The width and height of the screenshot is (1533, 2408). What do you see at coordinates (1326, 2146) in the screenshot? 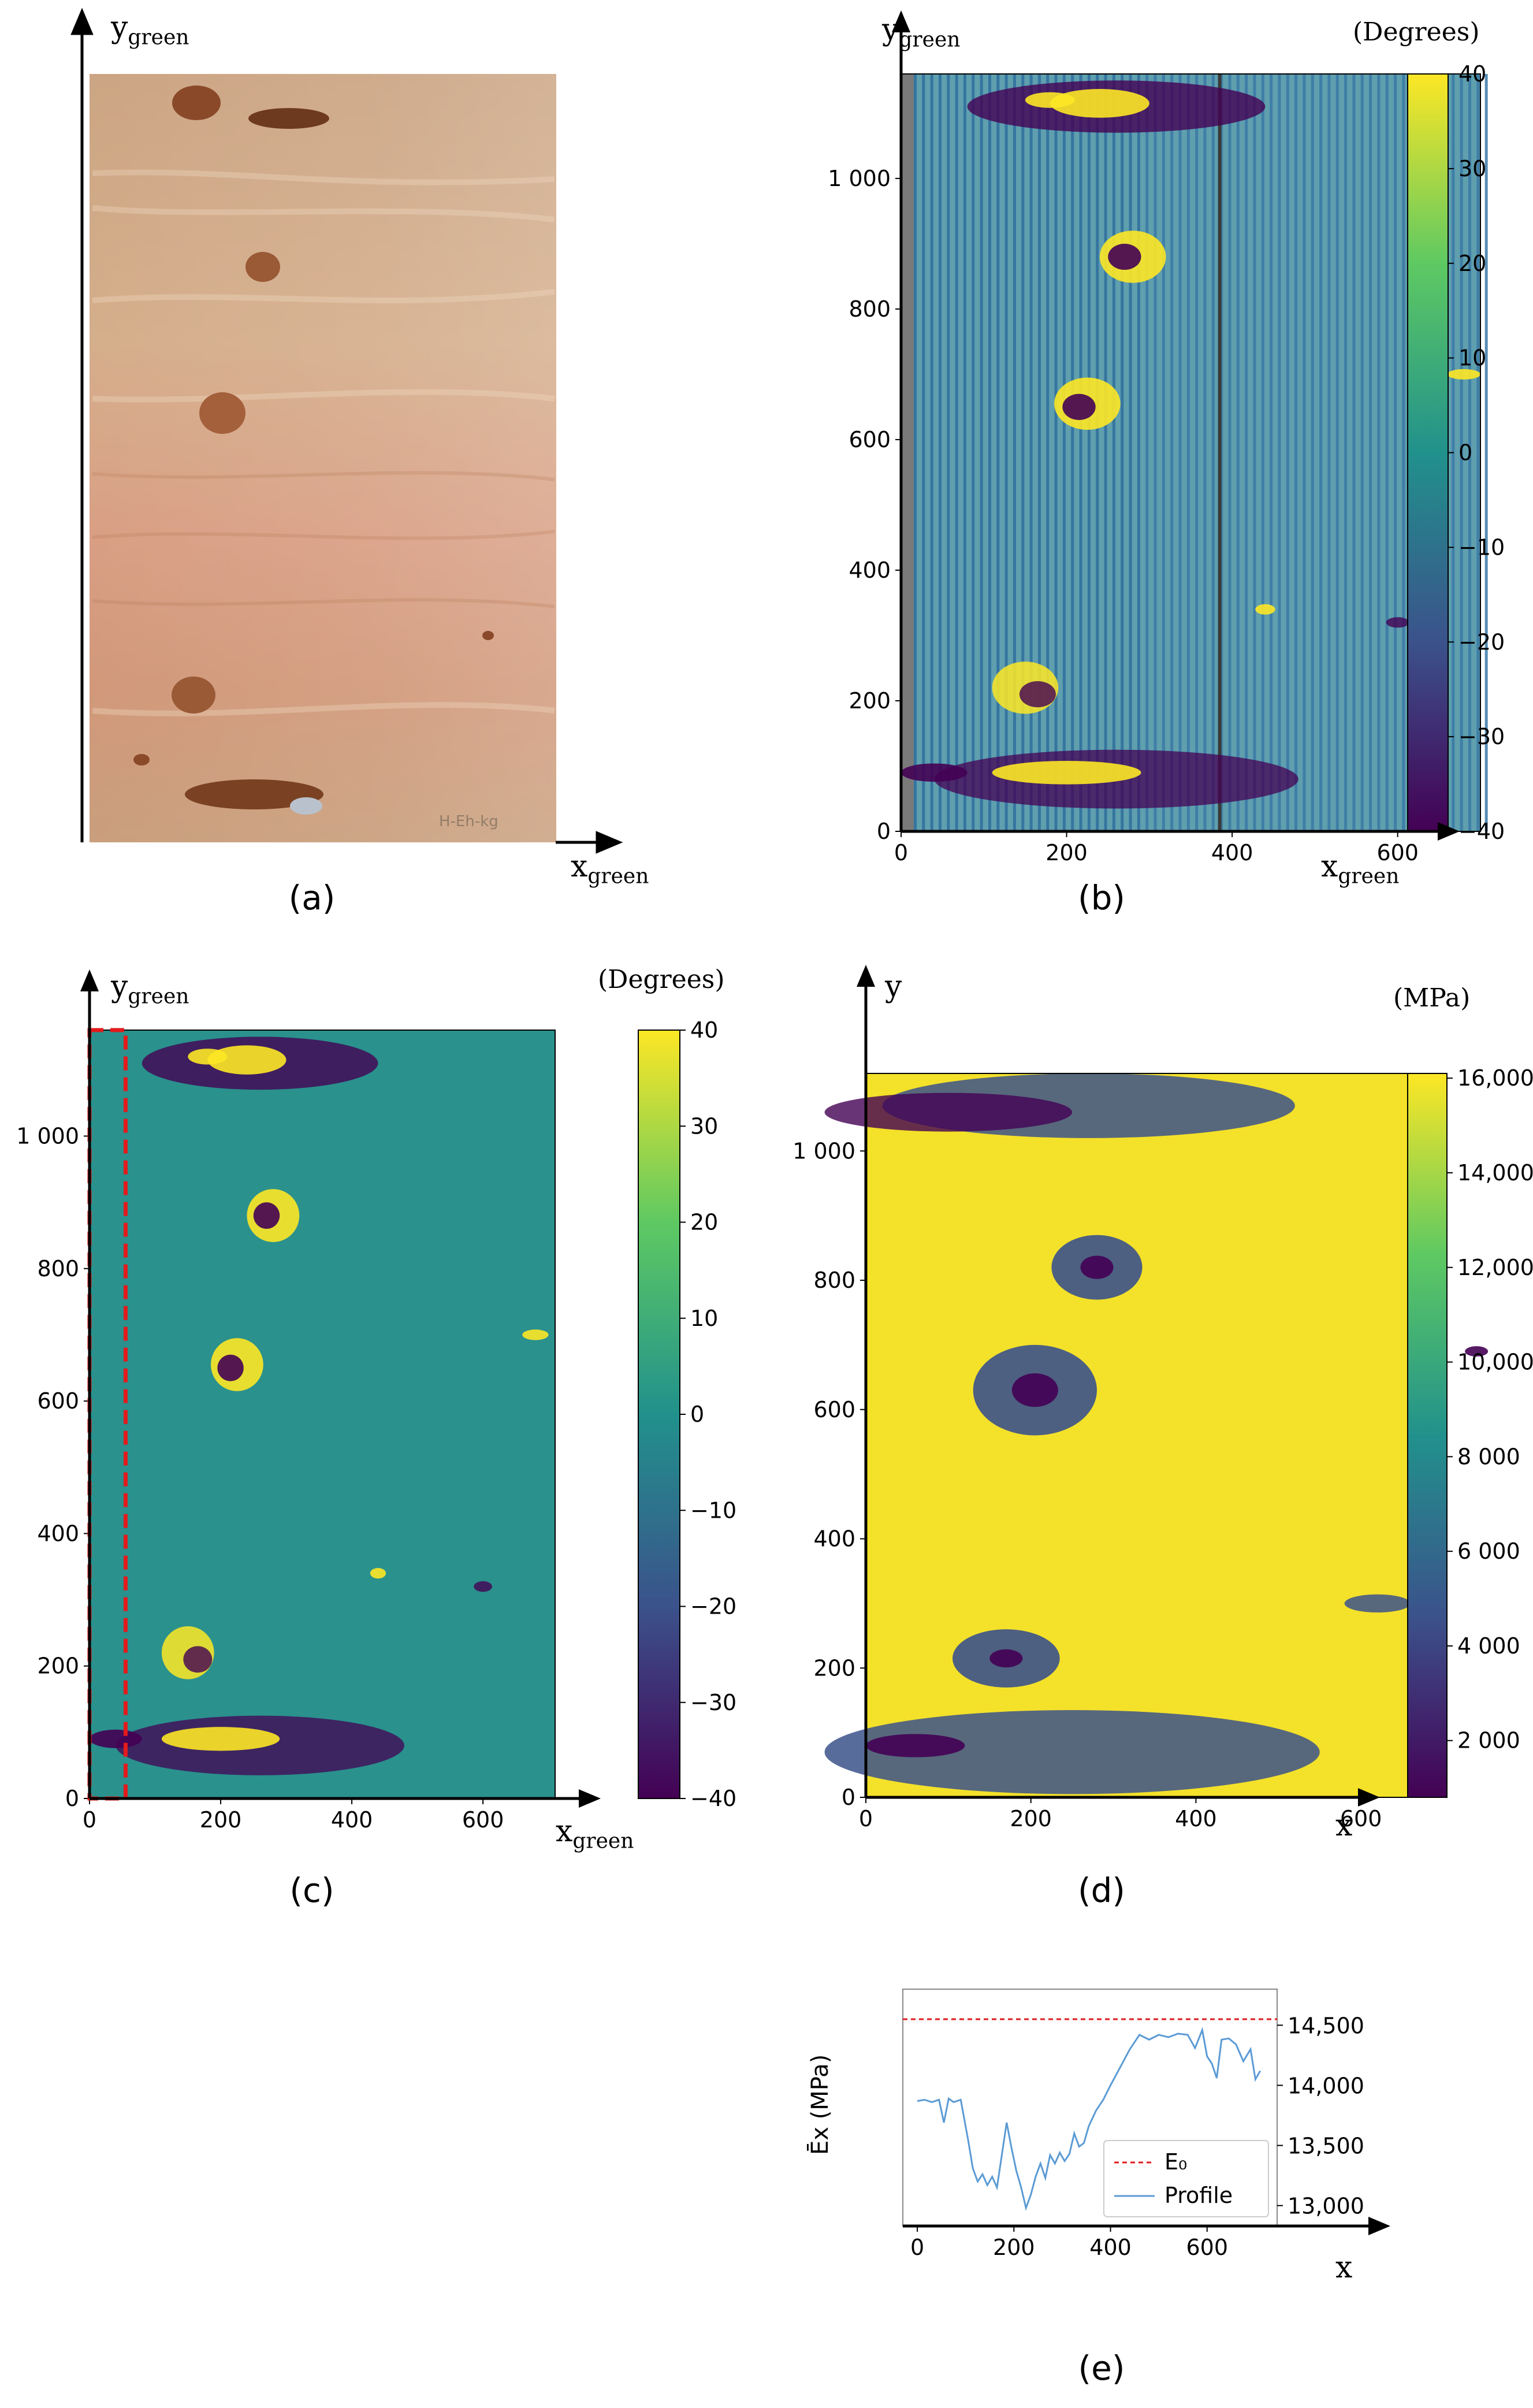
I see `y-tick-label: 13,500` at bounding box center [1326, 2146].